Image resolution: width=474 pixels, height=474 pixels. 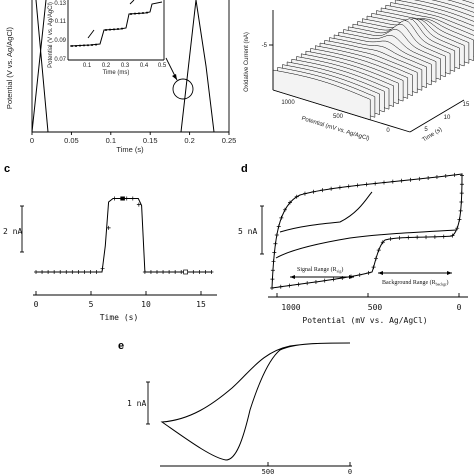 I want to click on panel-e: e 1 nA 500 0, so click(x=235, y=407).